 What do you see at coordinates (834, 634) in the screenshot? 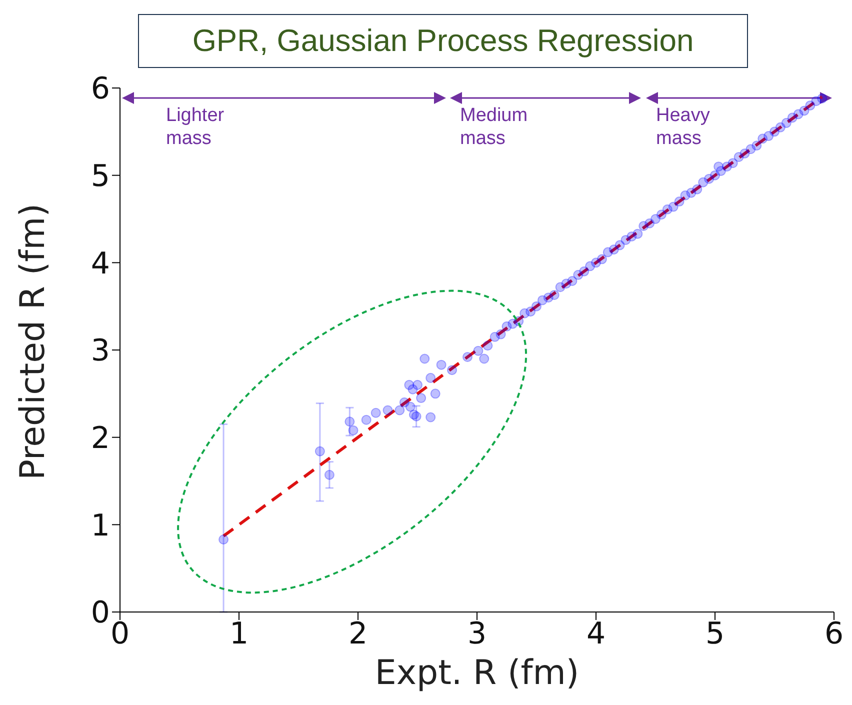
I see `x-tick-label: 6` at bounding box center [834, 634].